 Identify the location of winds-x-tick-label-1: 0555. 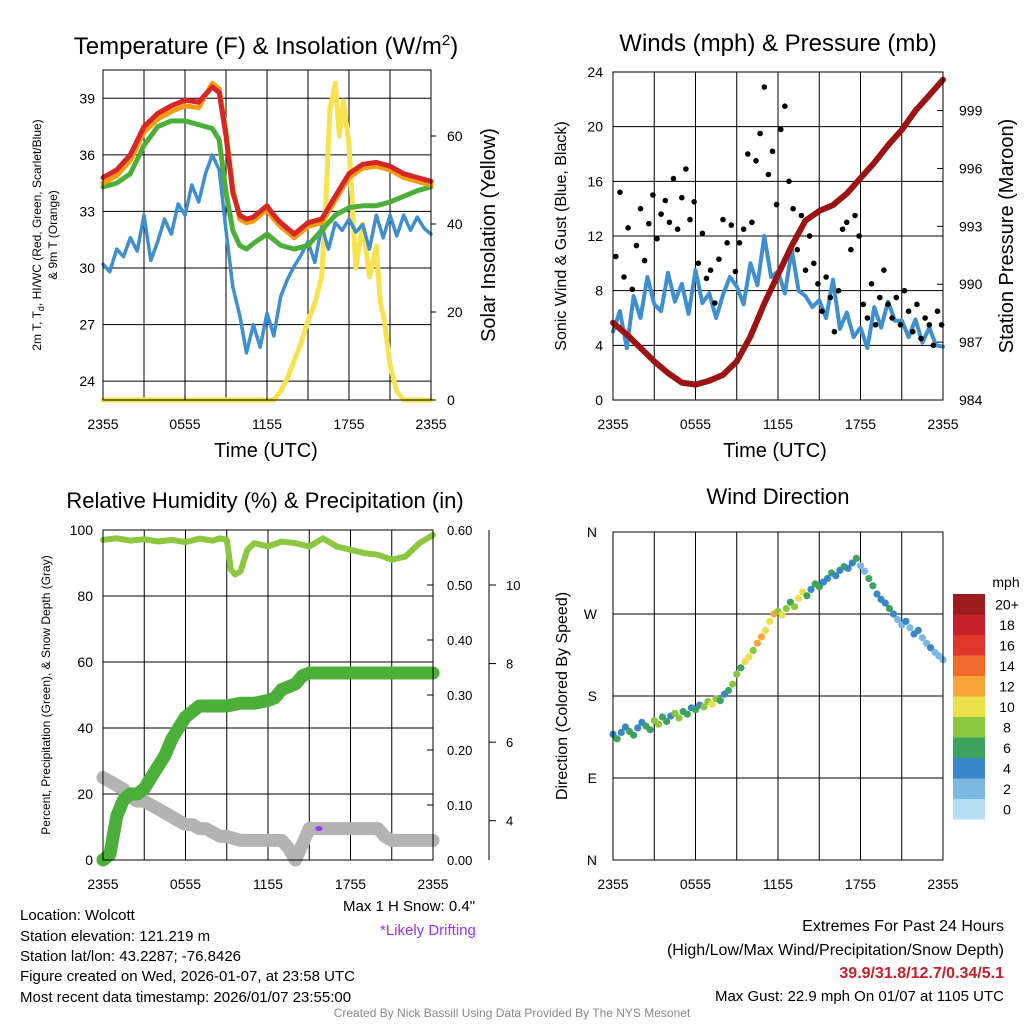
(695, 424).